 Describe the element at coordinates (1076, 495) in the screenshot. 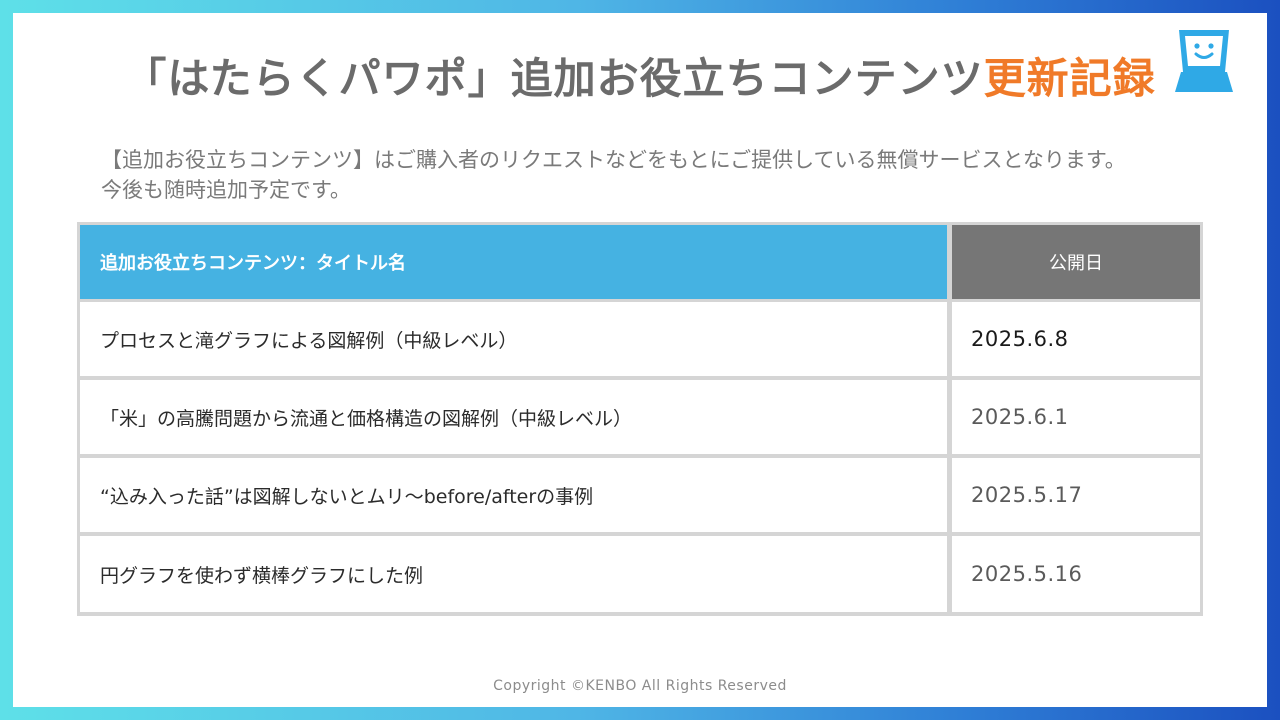

I see `table-row-date: 2025.5.17` at that location.